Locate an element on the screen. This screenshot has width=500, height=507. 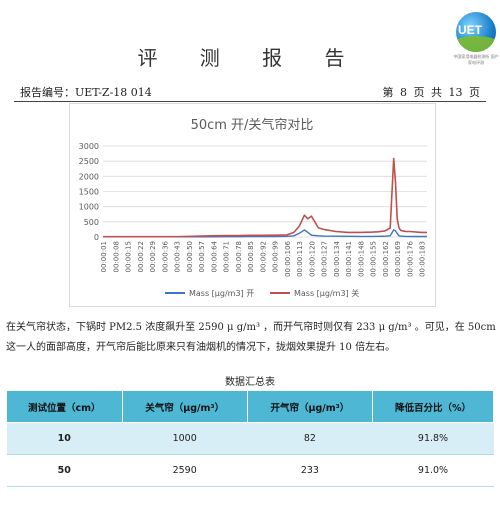
y-tick-label: 1000 is located at coordinates (89, 207).